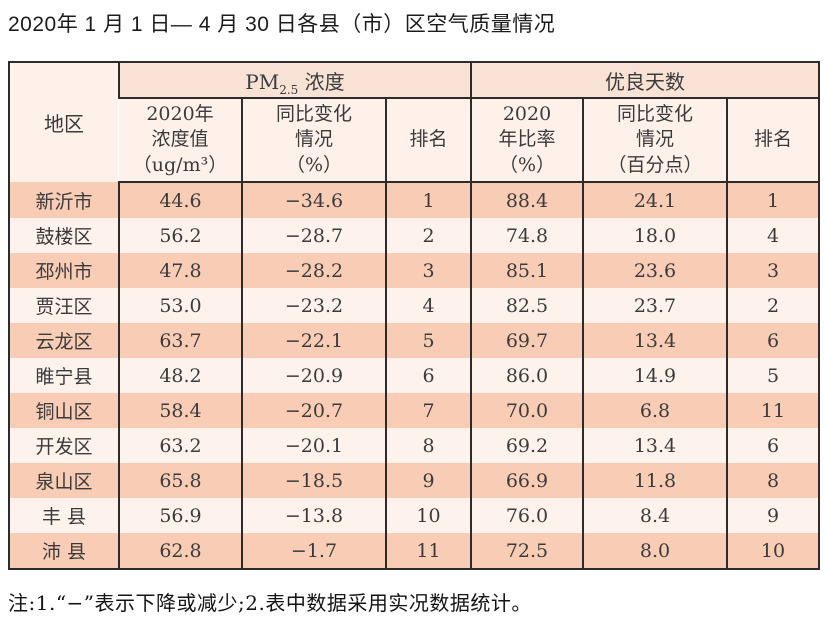  I want to click on pm-rank-cell: 1, so click(428, 200).